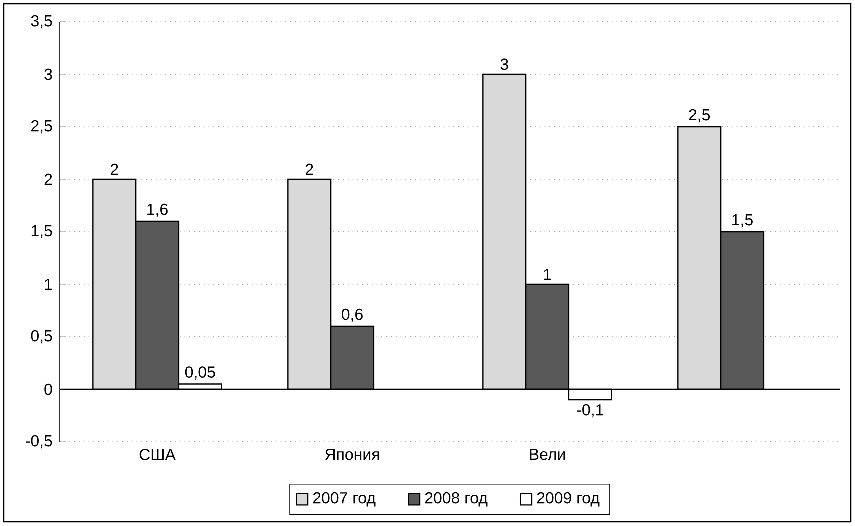  Describe the element at coordinates (41, 22) in the screenshot. I see `y-tick-label: 3,5` at that location.